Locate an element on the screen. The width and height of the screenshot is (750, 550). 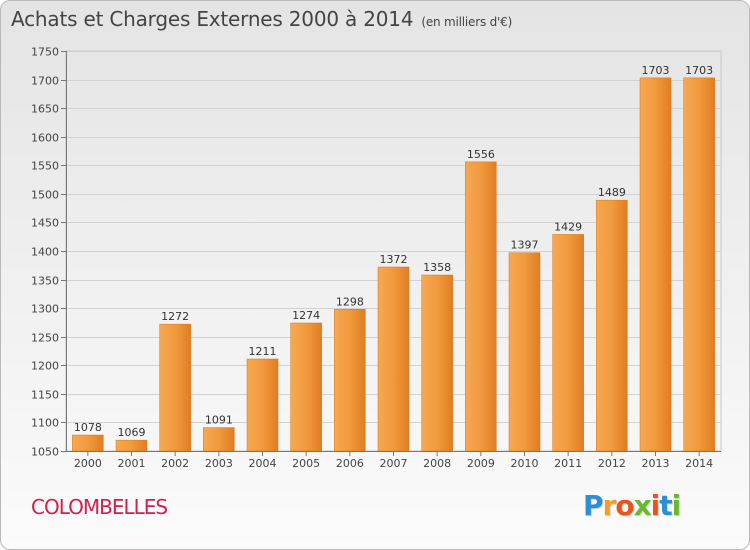
x-tick-label: 2003 is located at coordinates (219, 463).